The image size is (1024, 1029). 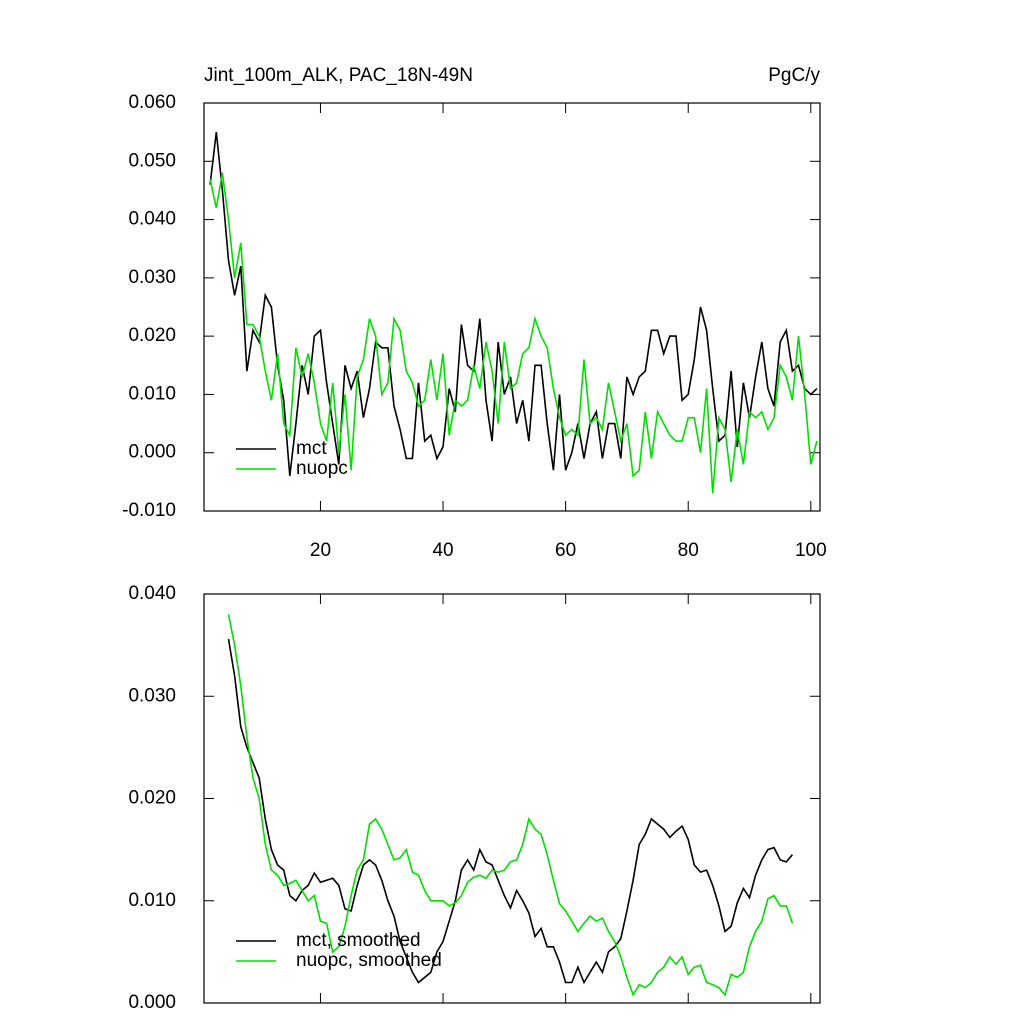 I want to click on chart-title: Jint_100m_ALK, PAC_18N-49N, so click(x=338, y=75).